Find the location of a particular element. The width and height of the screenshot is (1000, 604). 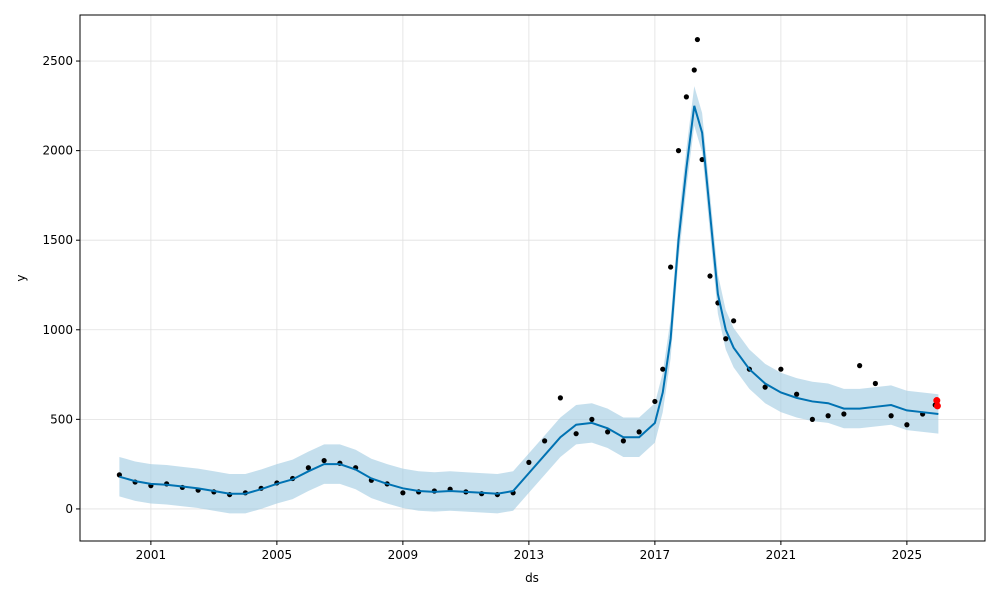

y-tick-label: 1000 is located at coordinates (57, 330).